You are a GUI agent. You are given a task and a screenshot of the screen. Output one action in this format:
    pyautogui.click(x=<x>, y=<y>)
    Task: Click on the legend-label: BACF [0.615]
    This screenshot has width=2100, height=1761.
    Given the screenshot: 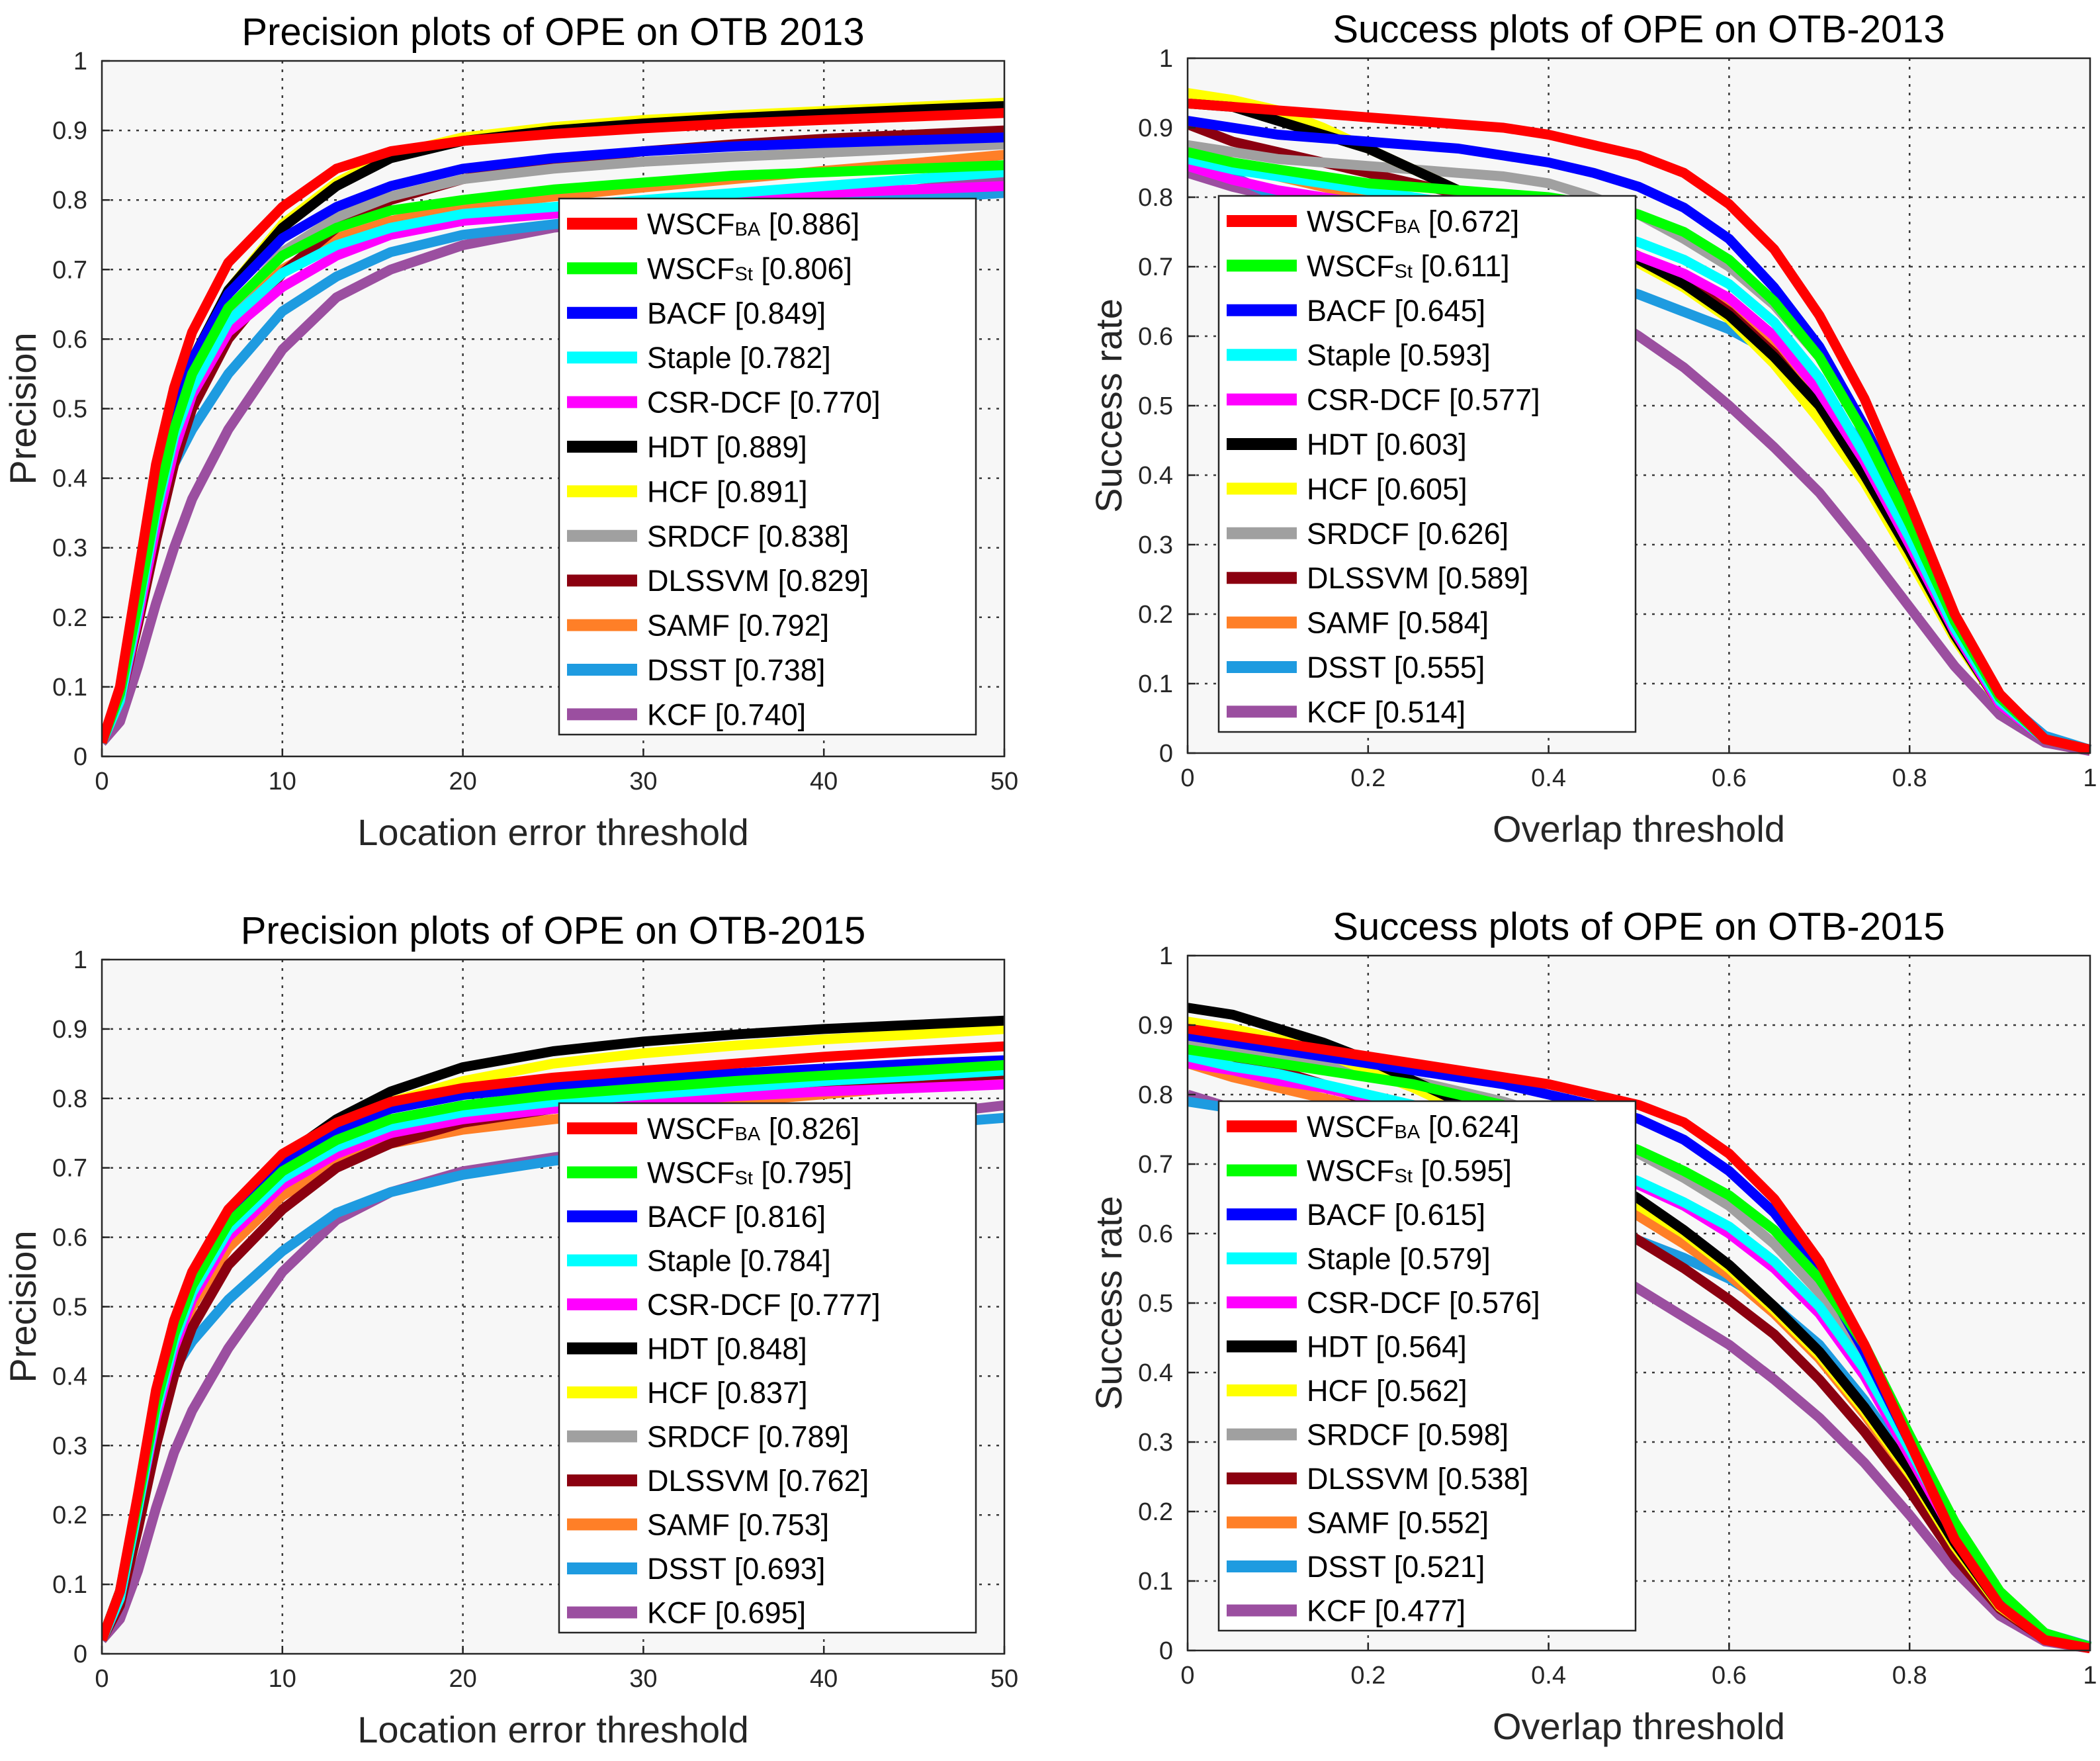 What is the action you would take?
    pyautogui.click(x=1396, y=1215)
    